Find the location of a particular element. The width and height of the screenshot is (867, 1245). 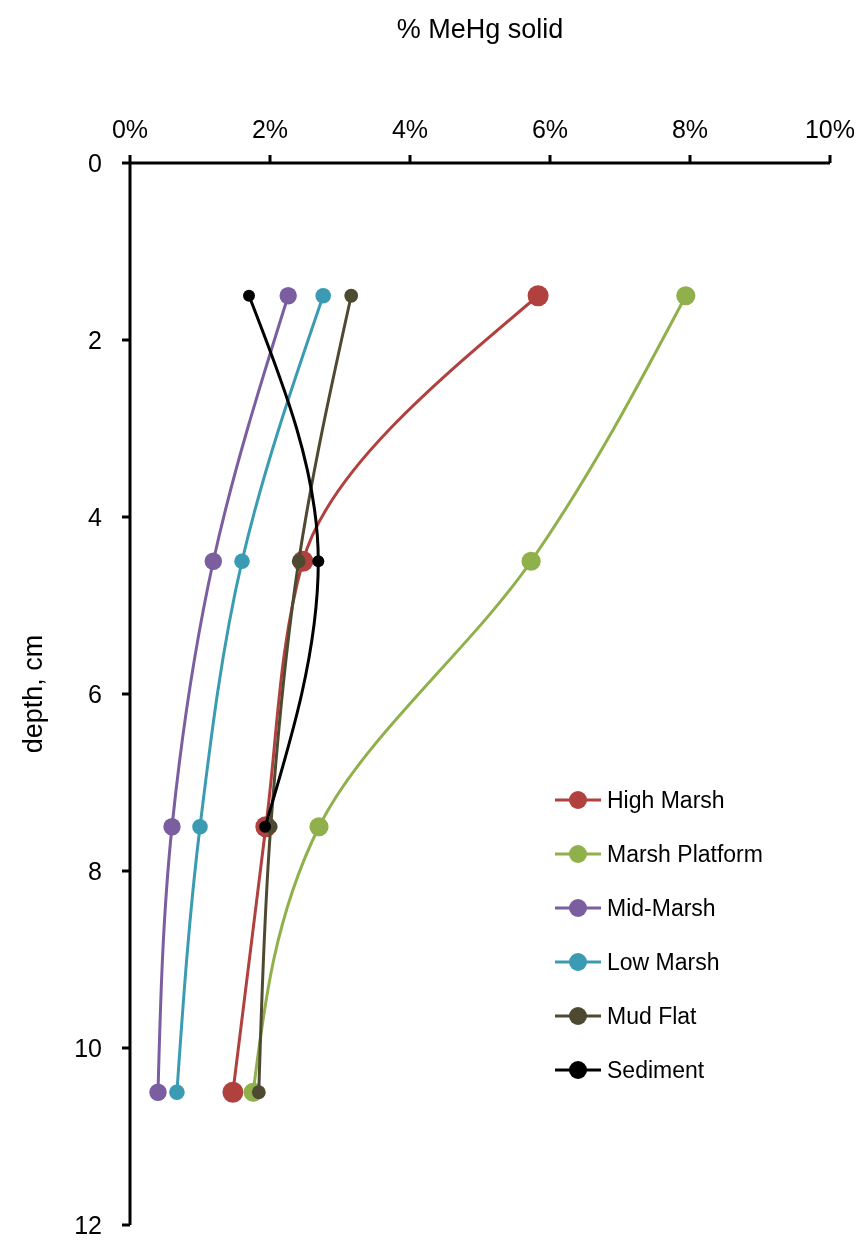

legend-label: High Marsh is located at coordinates (666, 800).